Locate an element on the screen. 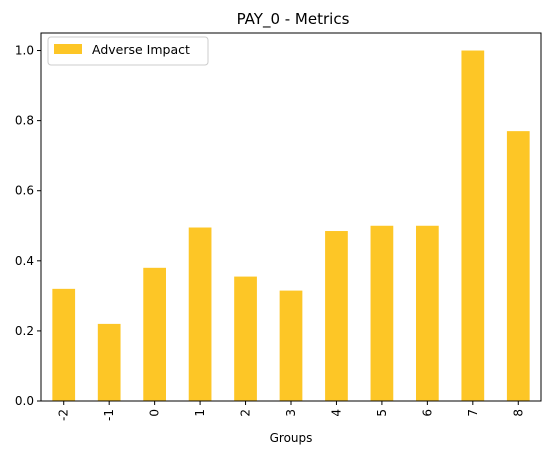 This screenshot has height=454, width=547. legend: Adverse Impact is located at coordinates (128, 51).